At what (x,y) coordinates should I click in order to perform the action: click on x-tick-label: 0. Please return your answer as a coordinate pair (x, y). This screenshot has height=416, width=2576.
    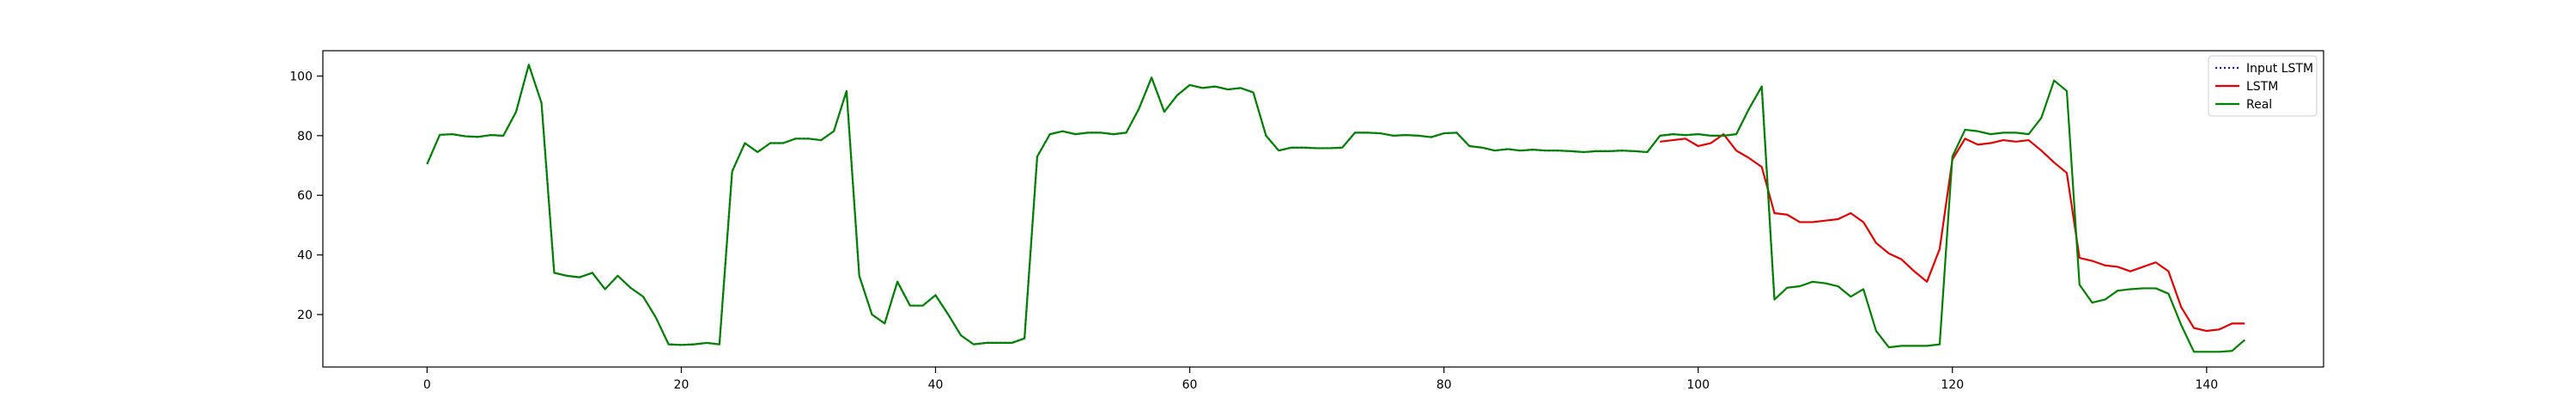
    Looking at the image, I should click on (427, 385).